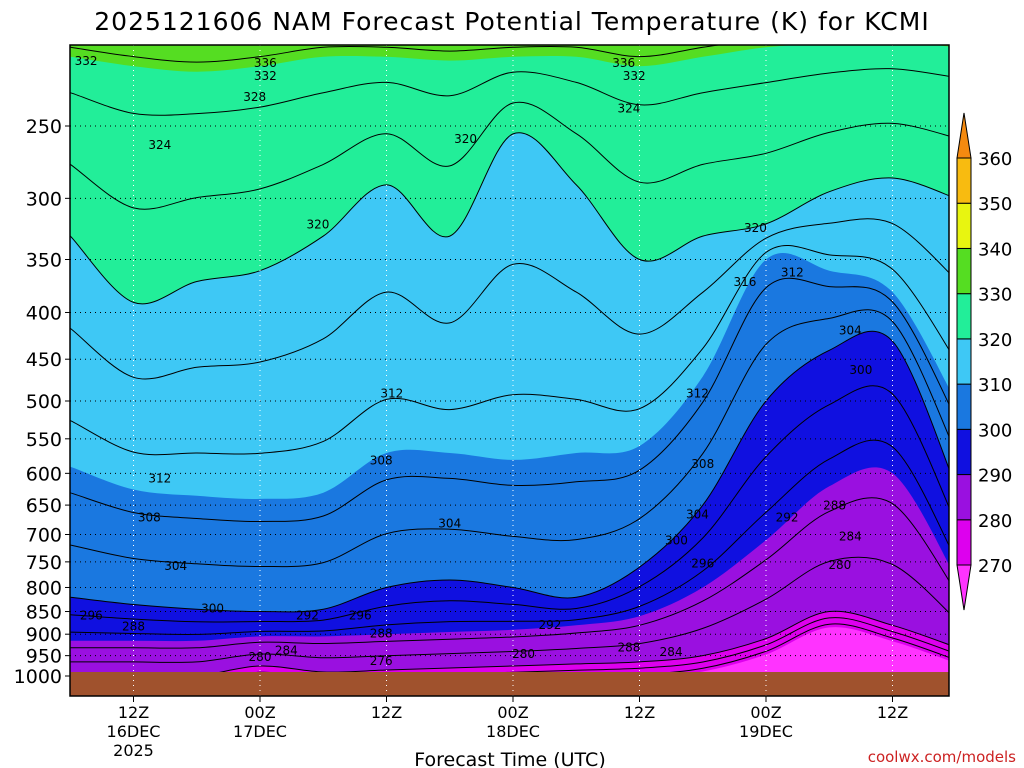 This screenshot has height=768, width=1024. I want to click on x-tick-label: 18DEC, so click(513, 731).